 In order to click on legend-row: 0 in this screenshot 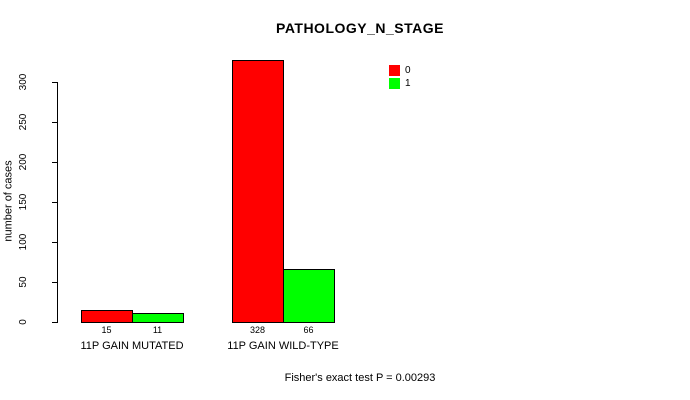, I will do `click(400, 70)`.